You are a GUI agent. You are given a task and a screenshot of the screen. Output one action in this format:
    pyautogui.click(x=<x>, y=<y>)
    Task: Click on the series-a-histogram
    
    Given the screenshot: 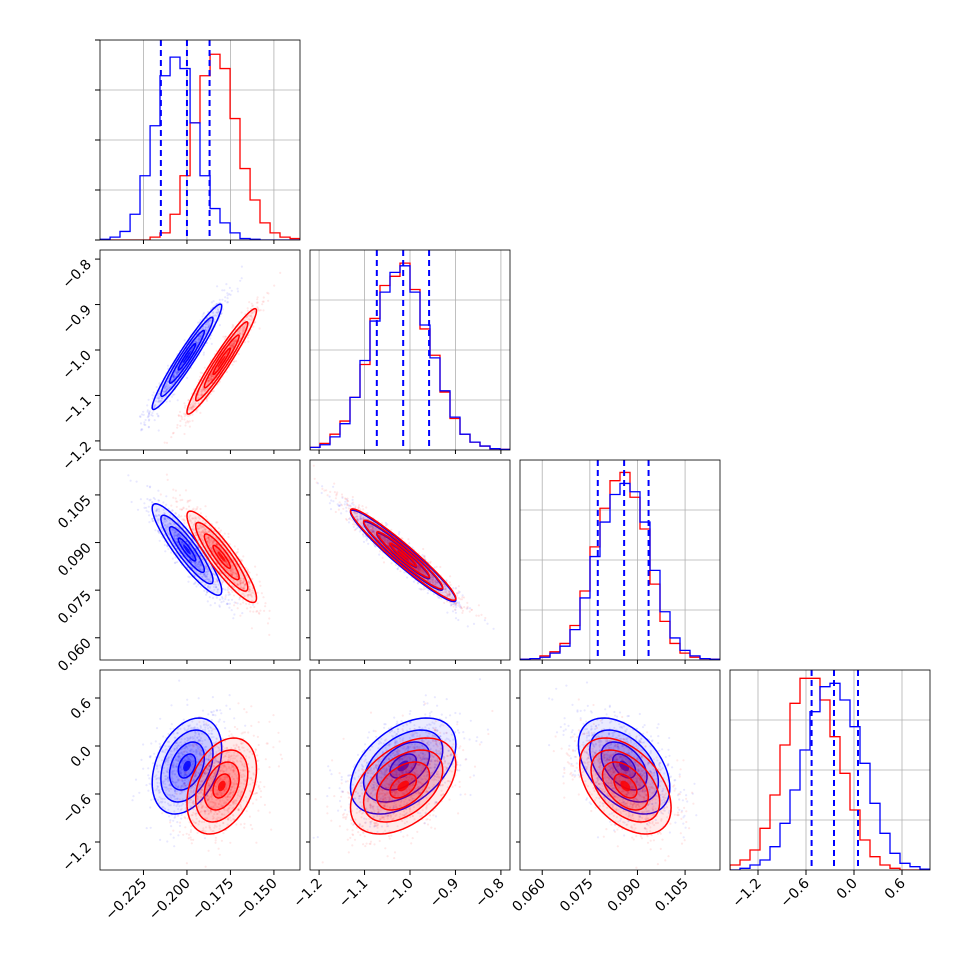 What is the action you would take?
    pyautogui.click(x=410, y=357)
    